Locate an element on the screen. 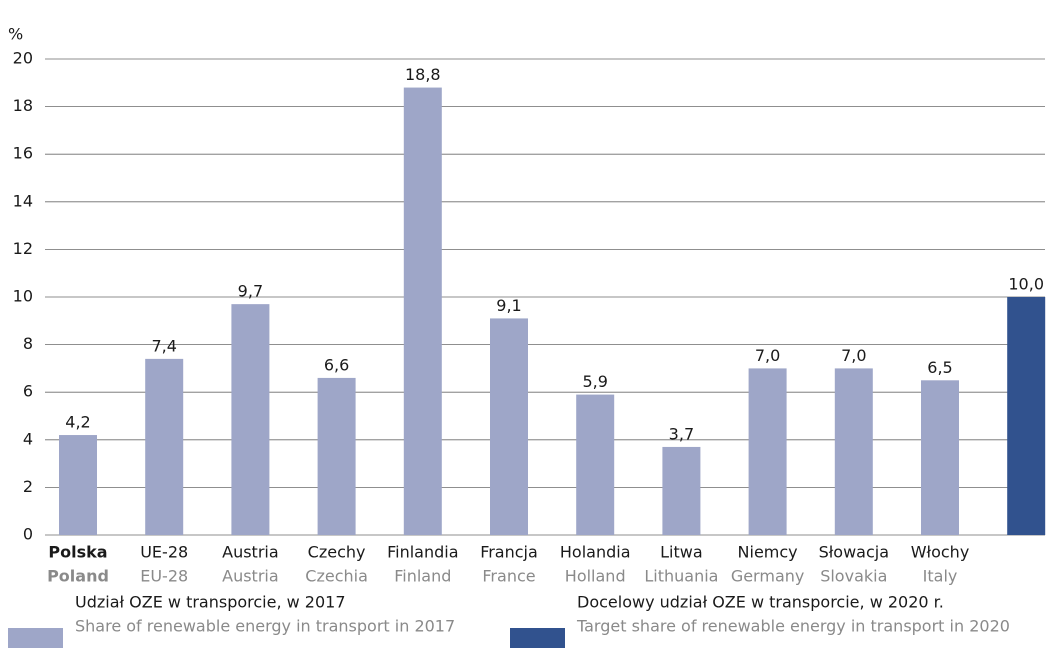 This screenshot has width=1053, height=665. x-tick-label-en: EU-28 is located at coordinates (164, 576).